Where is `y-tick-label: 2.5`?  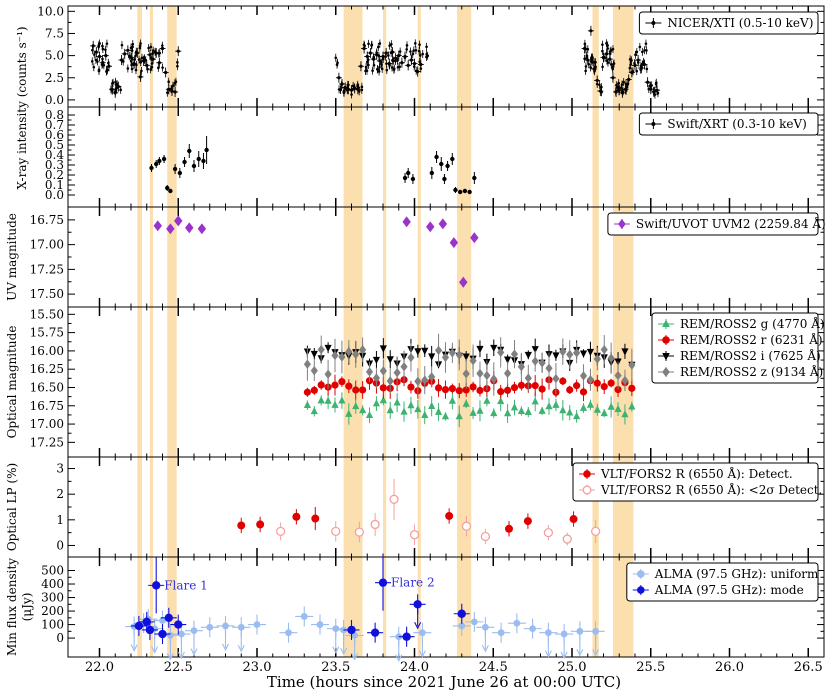
y-tick-label: 2.5 is located at coordinates (54, 78).